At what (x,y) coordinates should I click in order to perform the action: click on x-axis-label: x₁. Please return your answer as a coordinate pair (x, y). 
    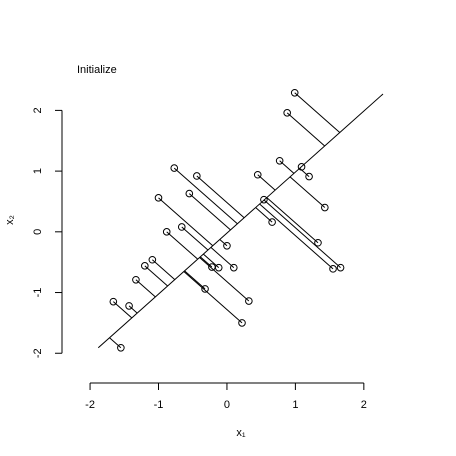
    Looking at the image, I should click on (241, 433).